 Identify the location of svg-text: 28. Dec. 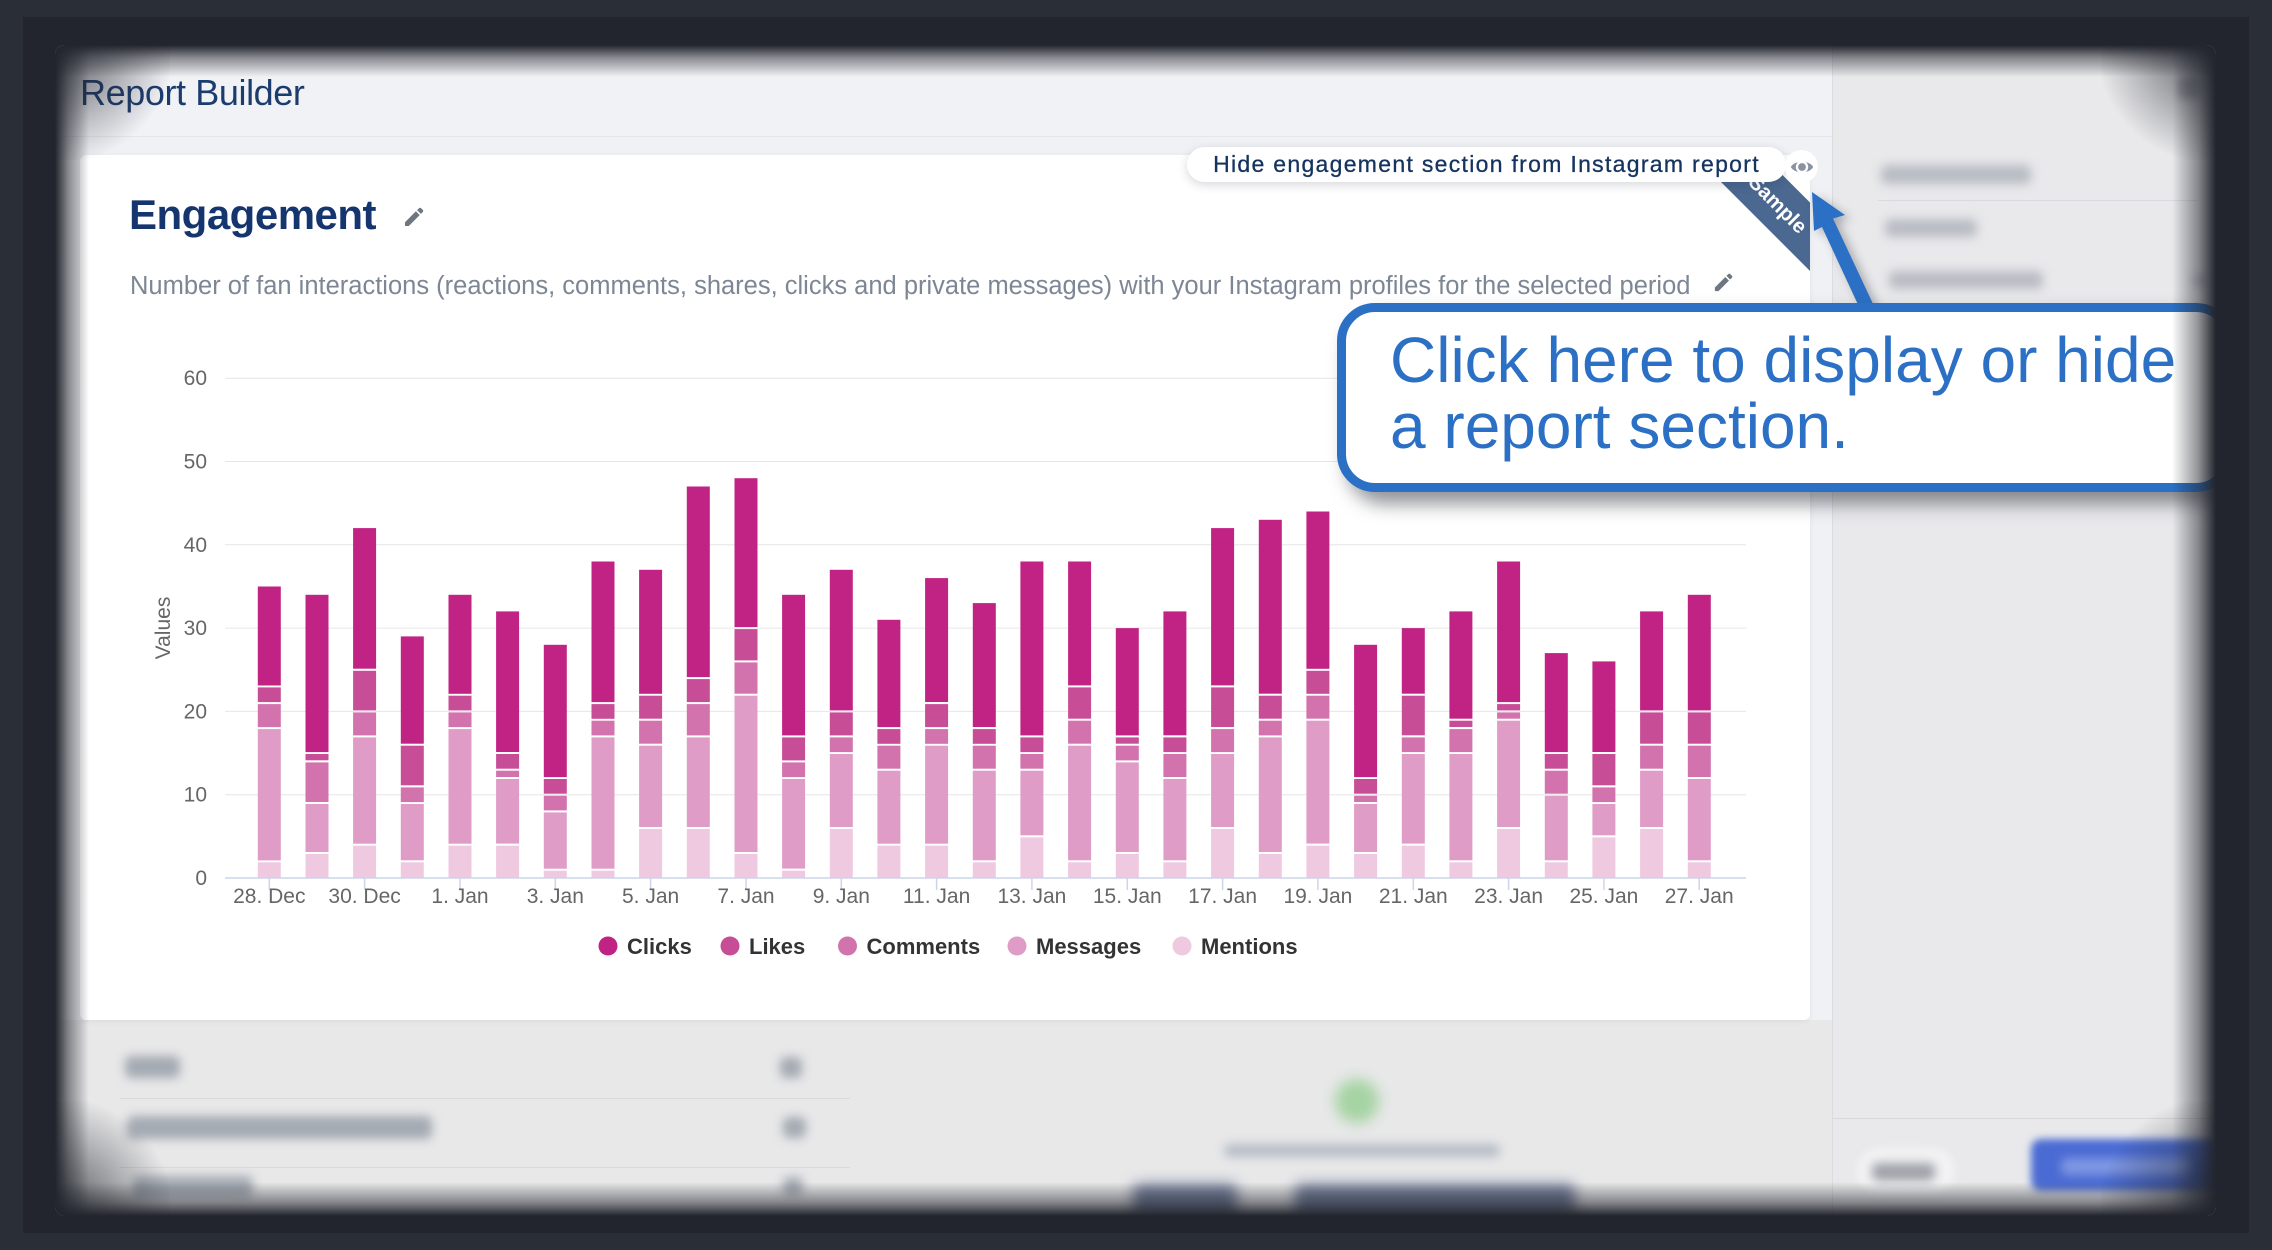
(269, 896).